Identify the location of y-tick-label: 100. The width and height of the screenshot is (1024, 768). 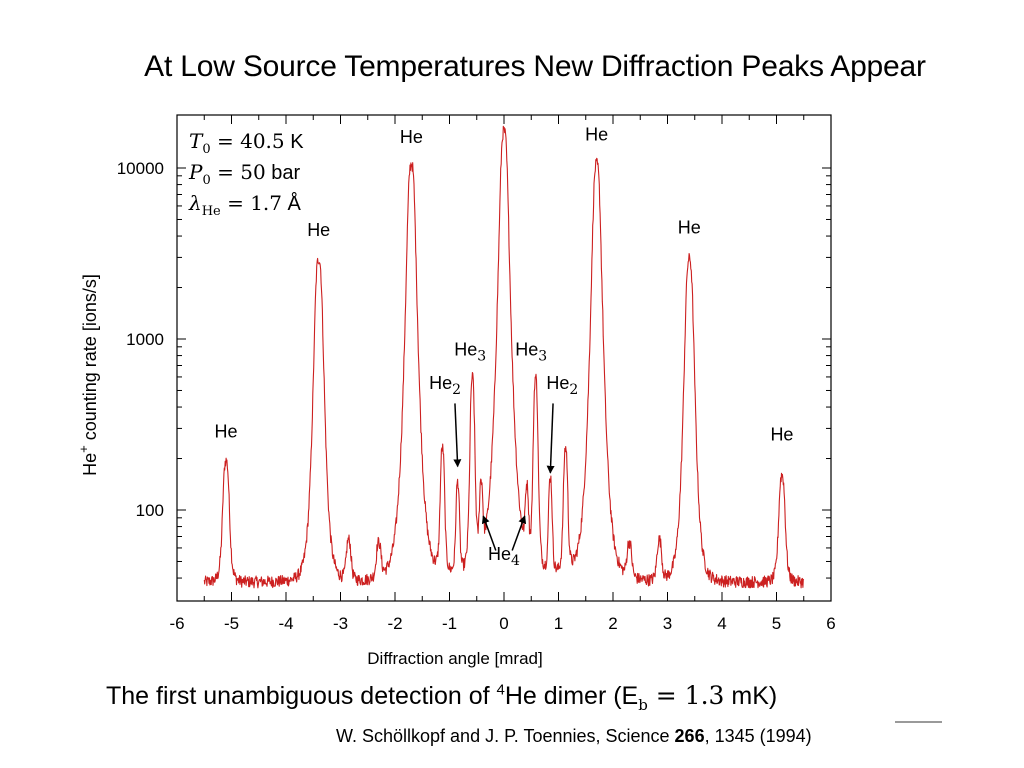
(150, 510).